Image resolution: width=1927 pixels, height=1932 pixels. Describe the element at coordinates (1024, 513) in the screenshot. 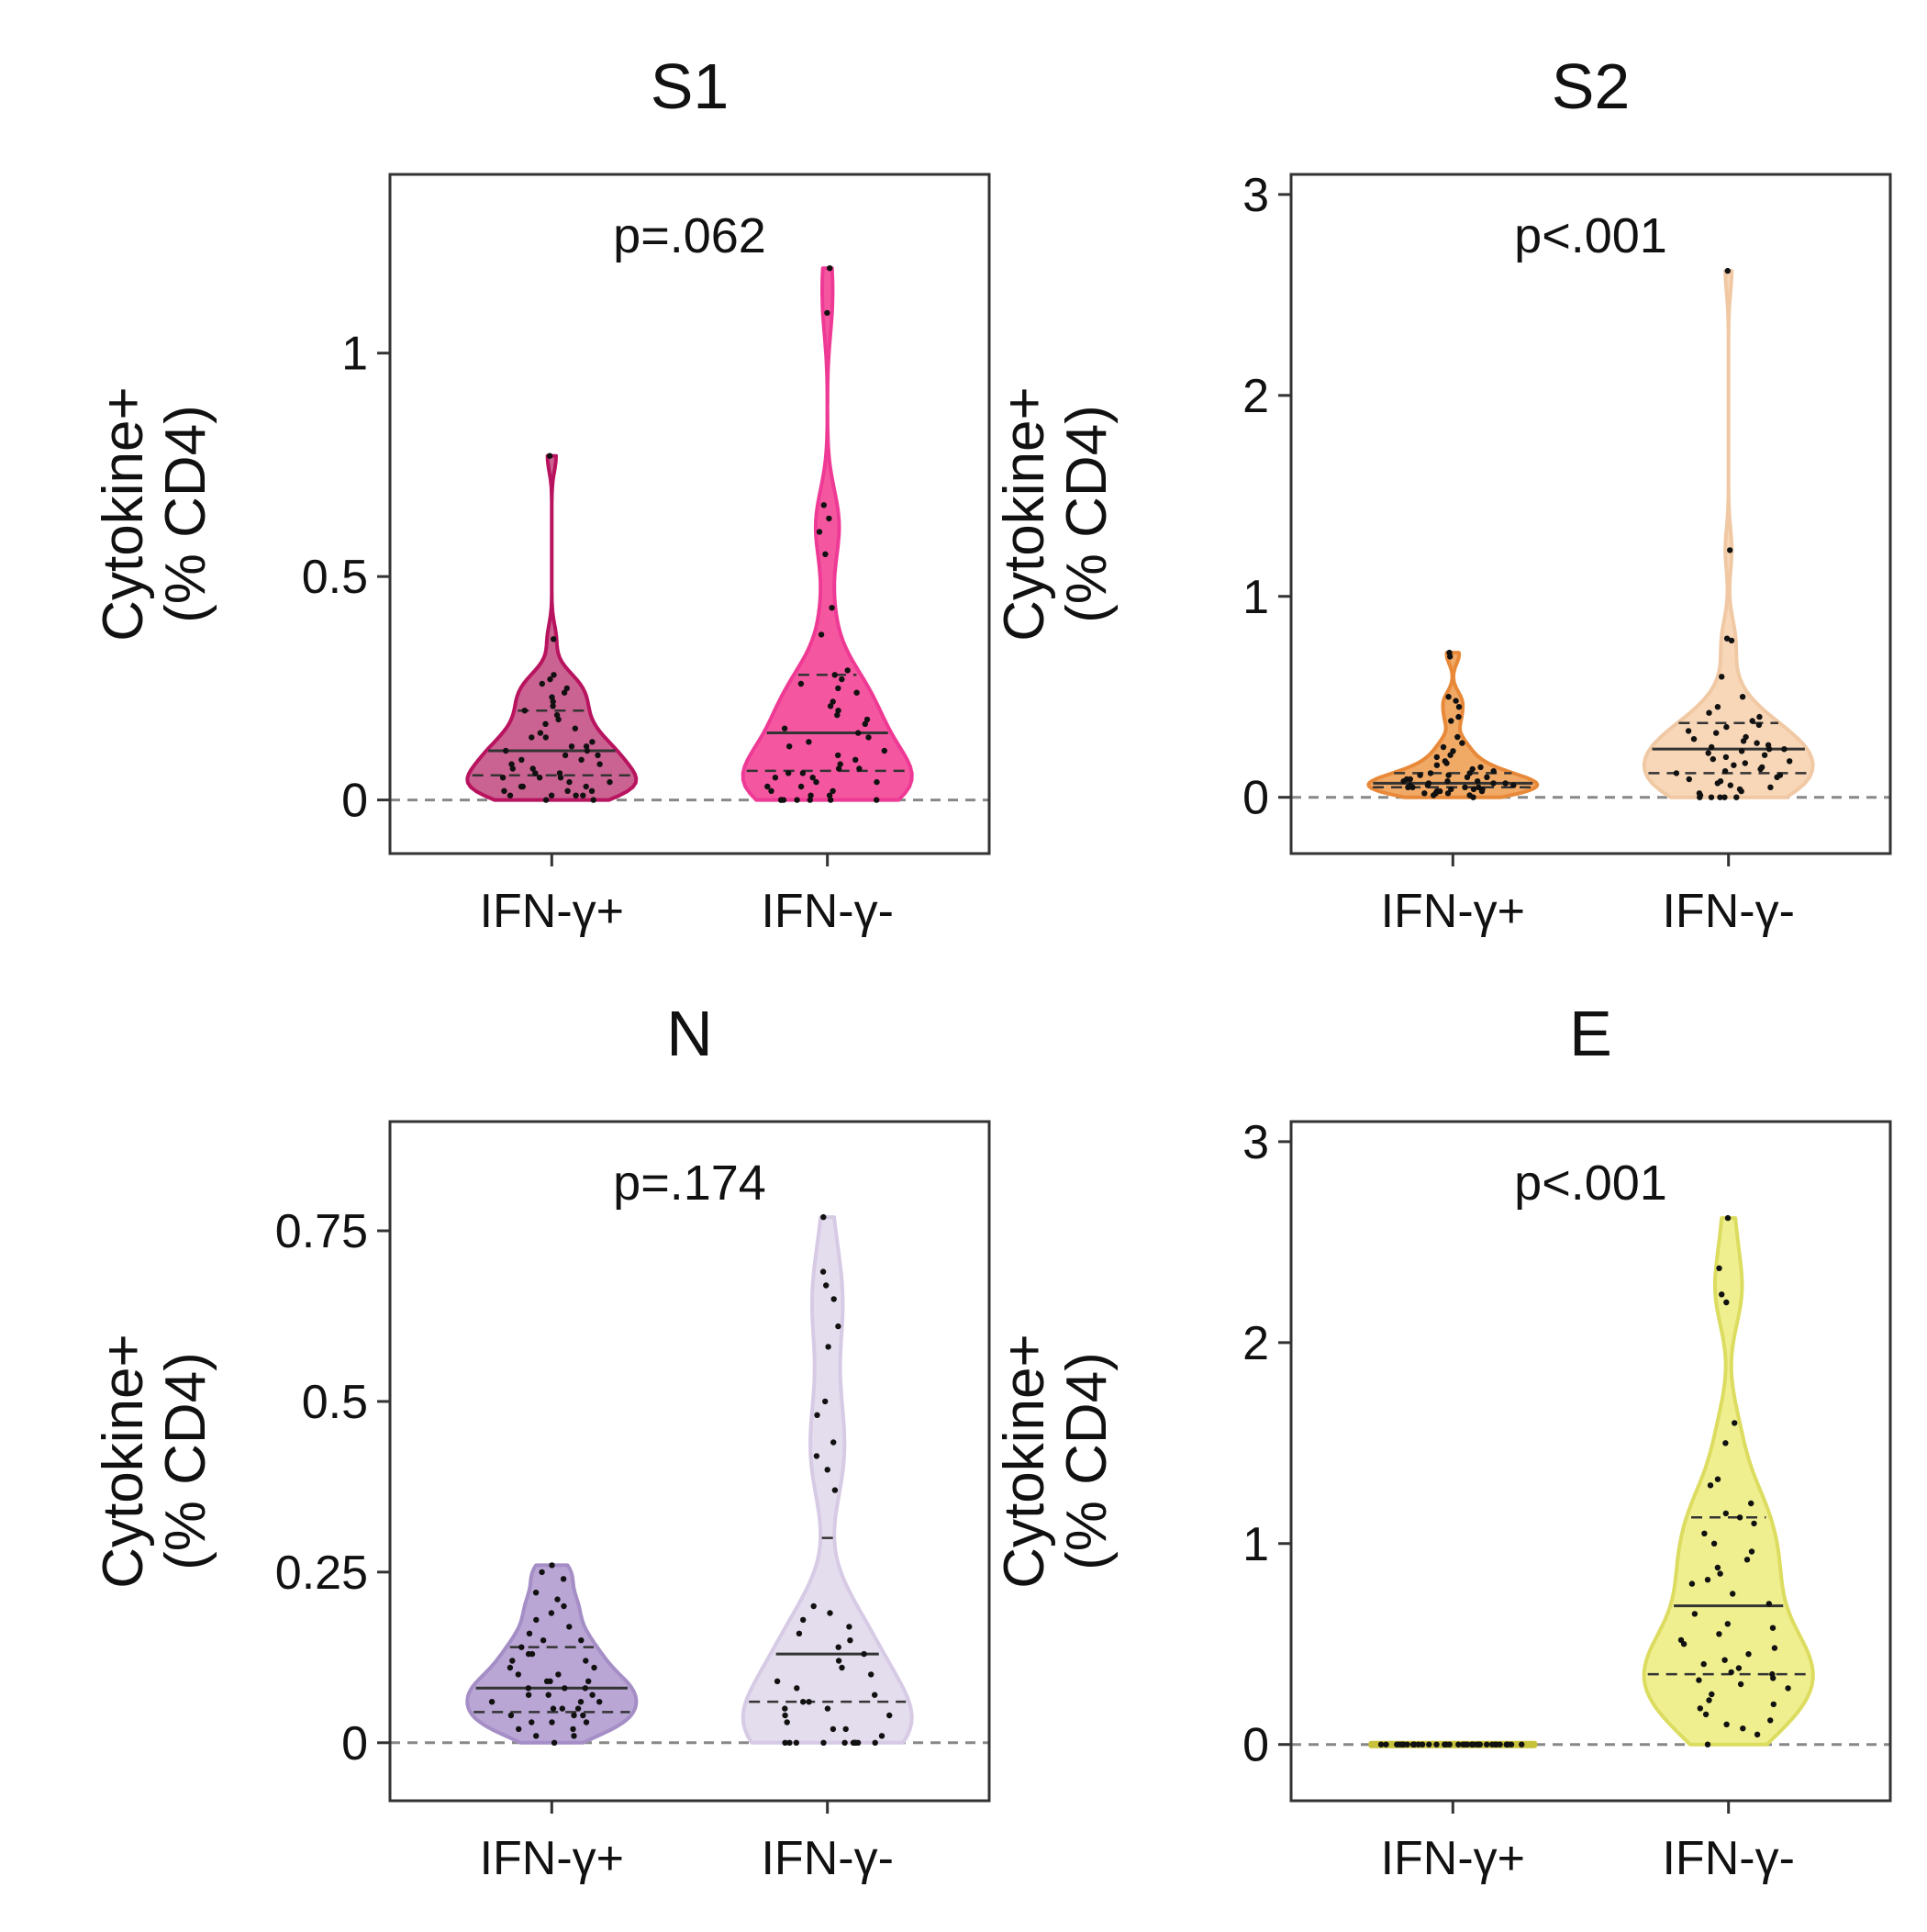

I see `y-axis-label-line: Cytokine+` at that location.